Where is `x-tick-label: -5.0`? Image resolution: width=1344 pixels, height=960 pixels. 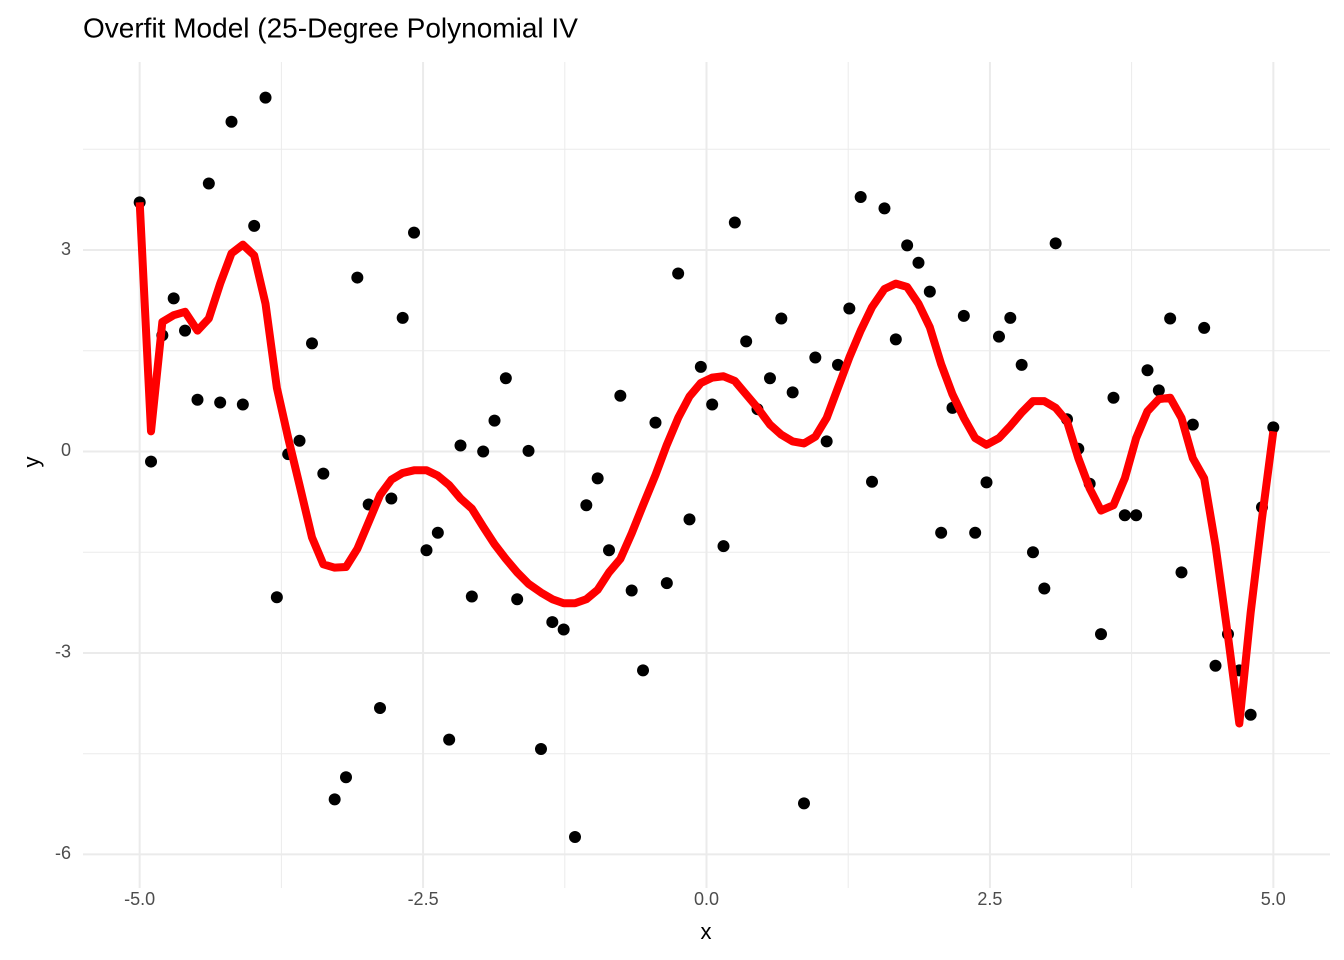
x-tick-label: -5.0 is located at coordinates (139, 899).